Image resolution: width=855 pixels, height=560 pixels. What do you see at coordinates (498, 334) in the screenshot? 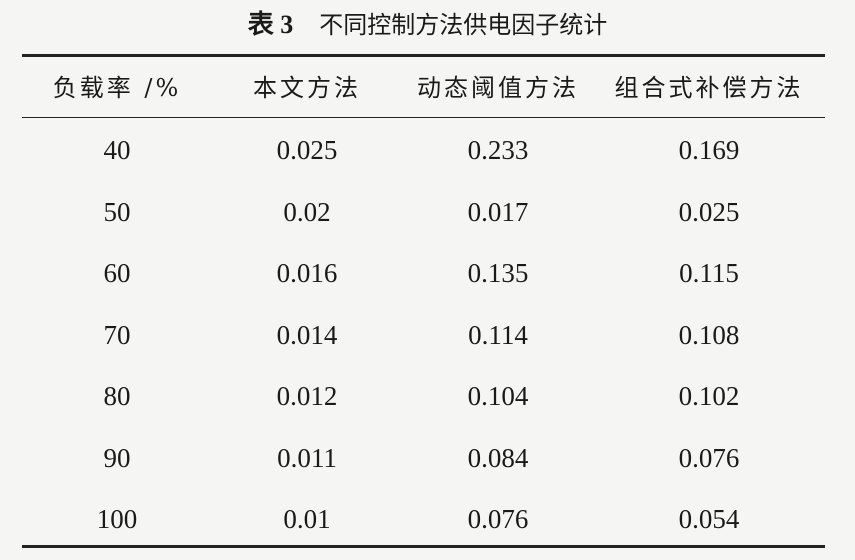
I see `table-cell: 0.114` at bounding box center [498, 334].